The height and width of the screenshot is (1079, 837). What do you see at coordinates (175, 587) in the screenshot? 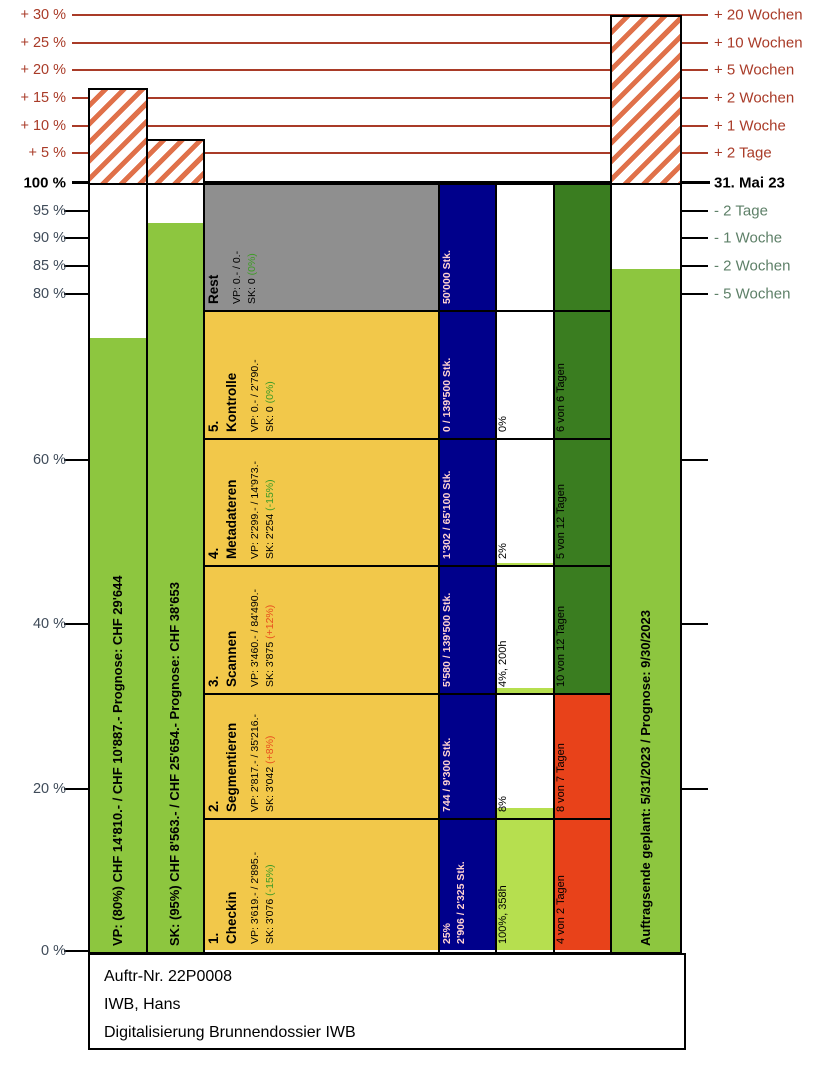
I see `sk-fill` at bounding box center [175, 587].